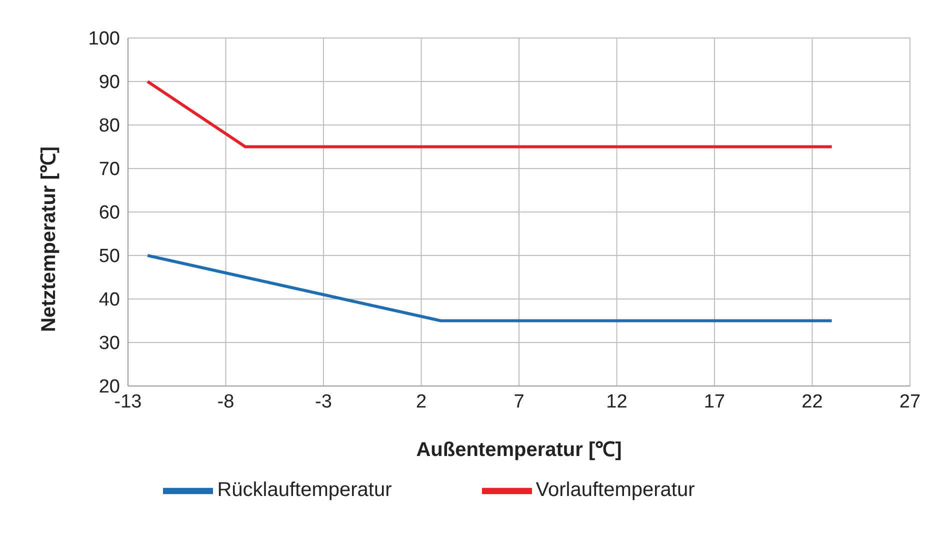 The image size is (930, 534). I want to click on x-tick-label: 12, so click(617, 401).